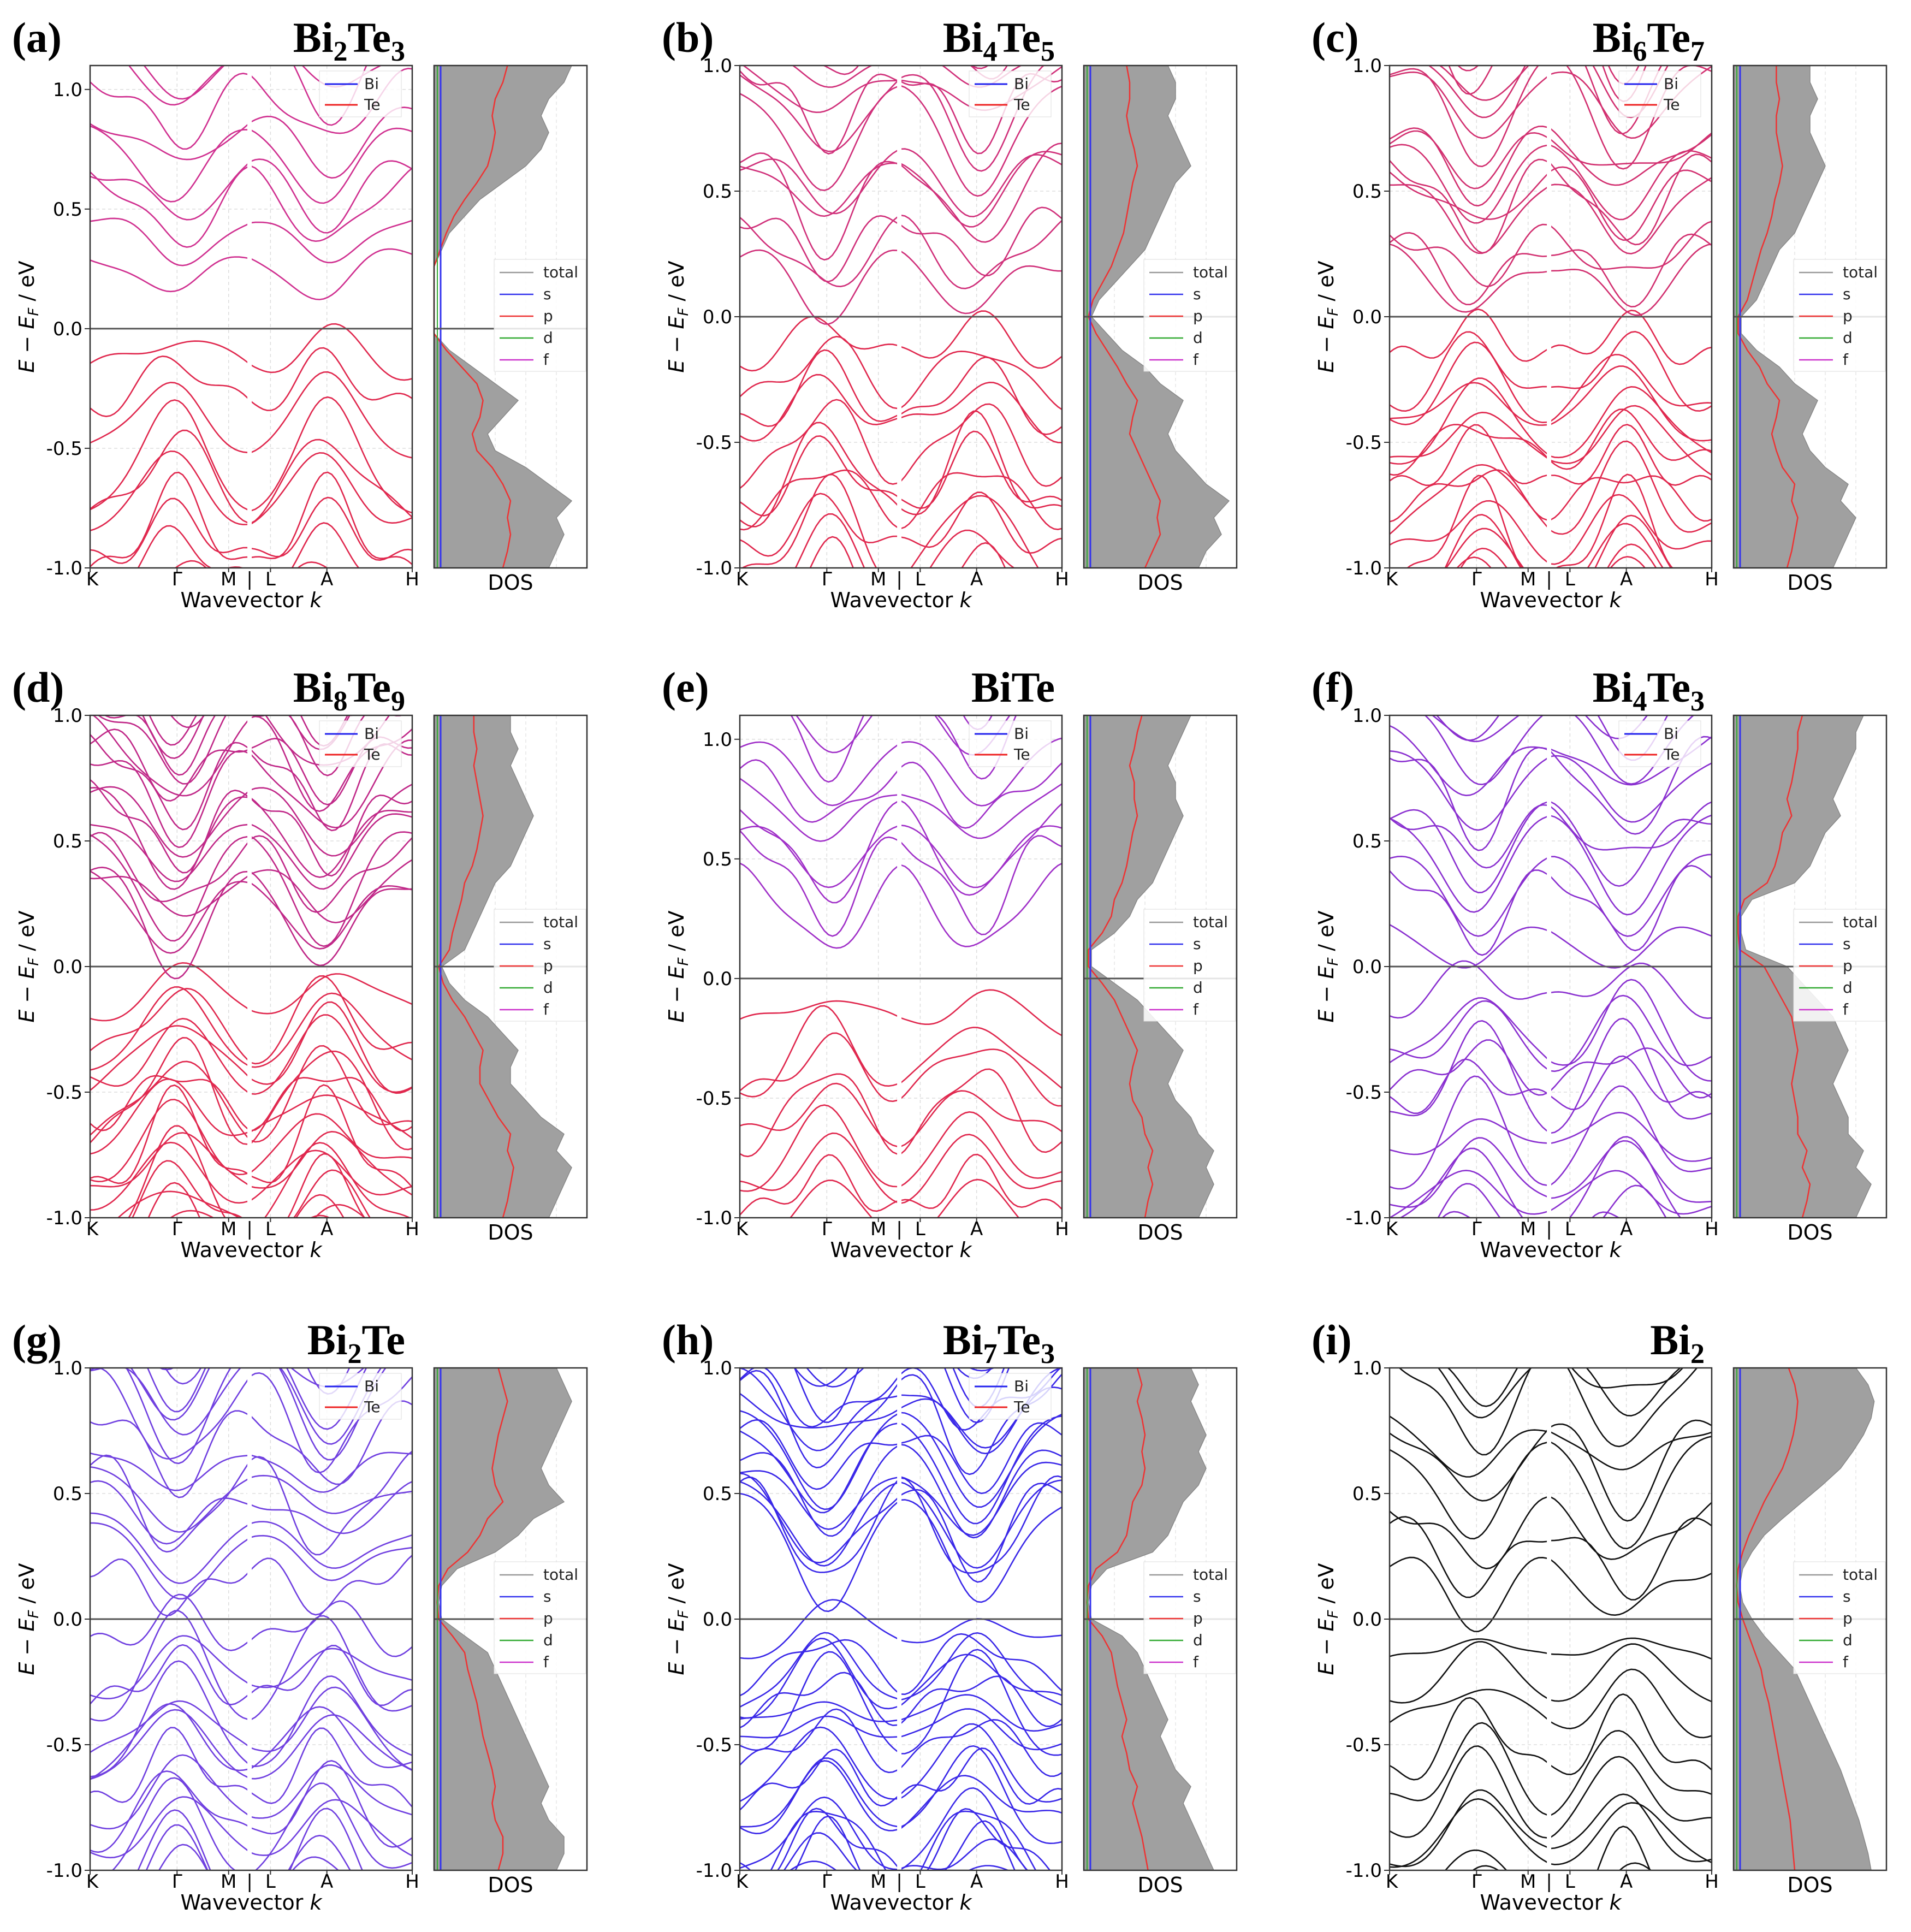  What do you see at coordinates (1848, 988) in the screenshot?
I see `dos-legend-label-d: d` at bounding box center [1848, 988].